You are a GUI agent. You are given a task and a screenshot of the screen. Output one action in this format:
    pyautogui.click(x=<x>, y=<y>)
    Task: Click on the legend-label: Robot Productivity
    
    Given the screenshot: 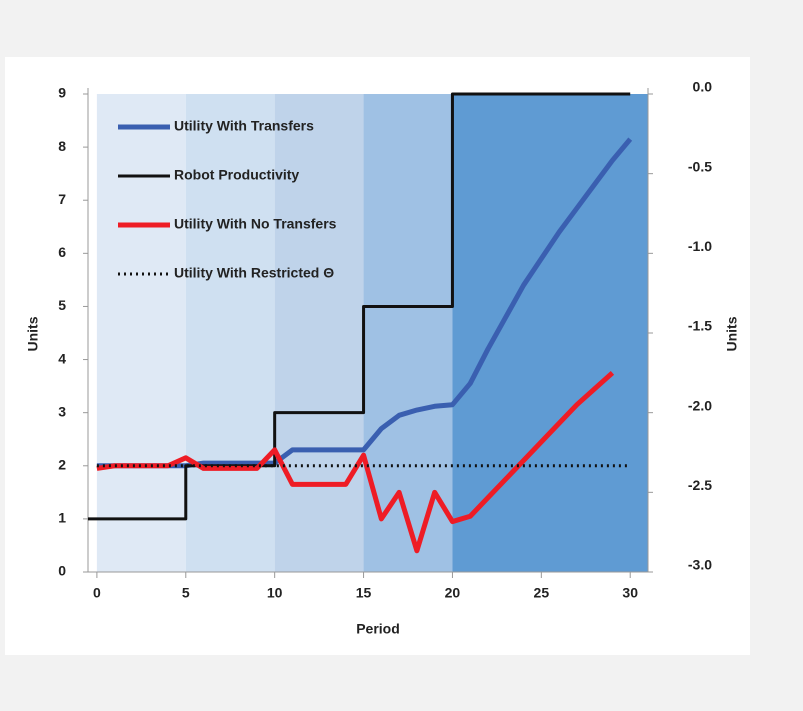 What is the action you would take?
    pyautogui.click(x=236, y=175)
    